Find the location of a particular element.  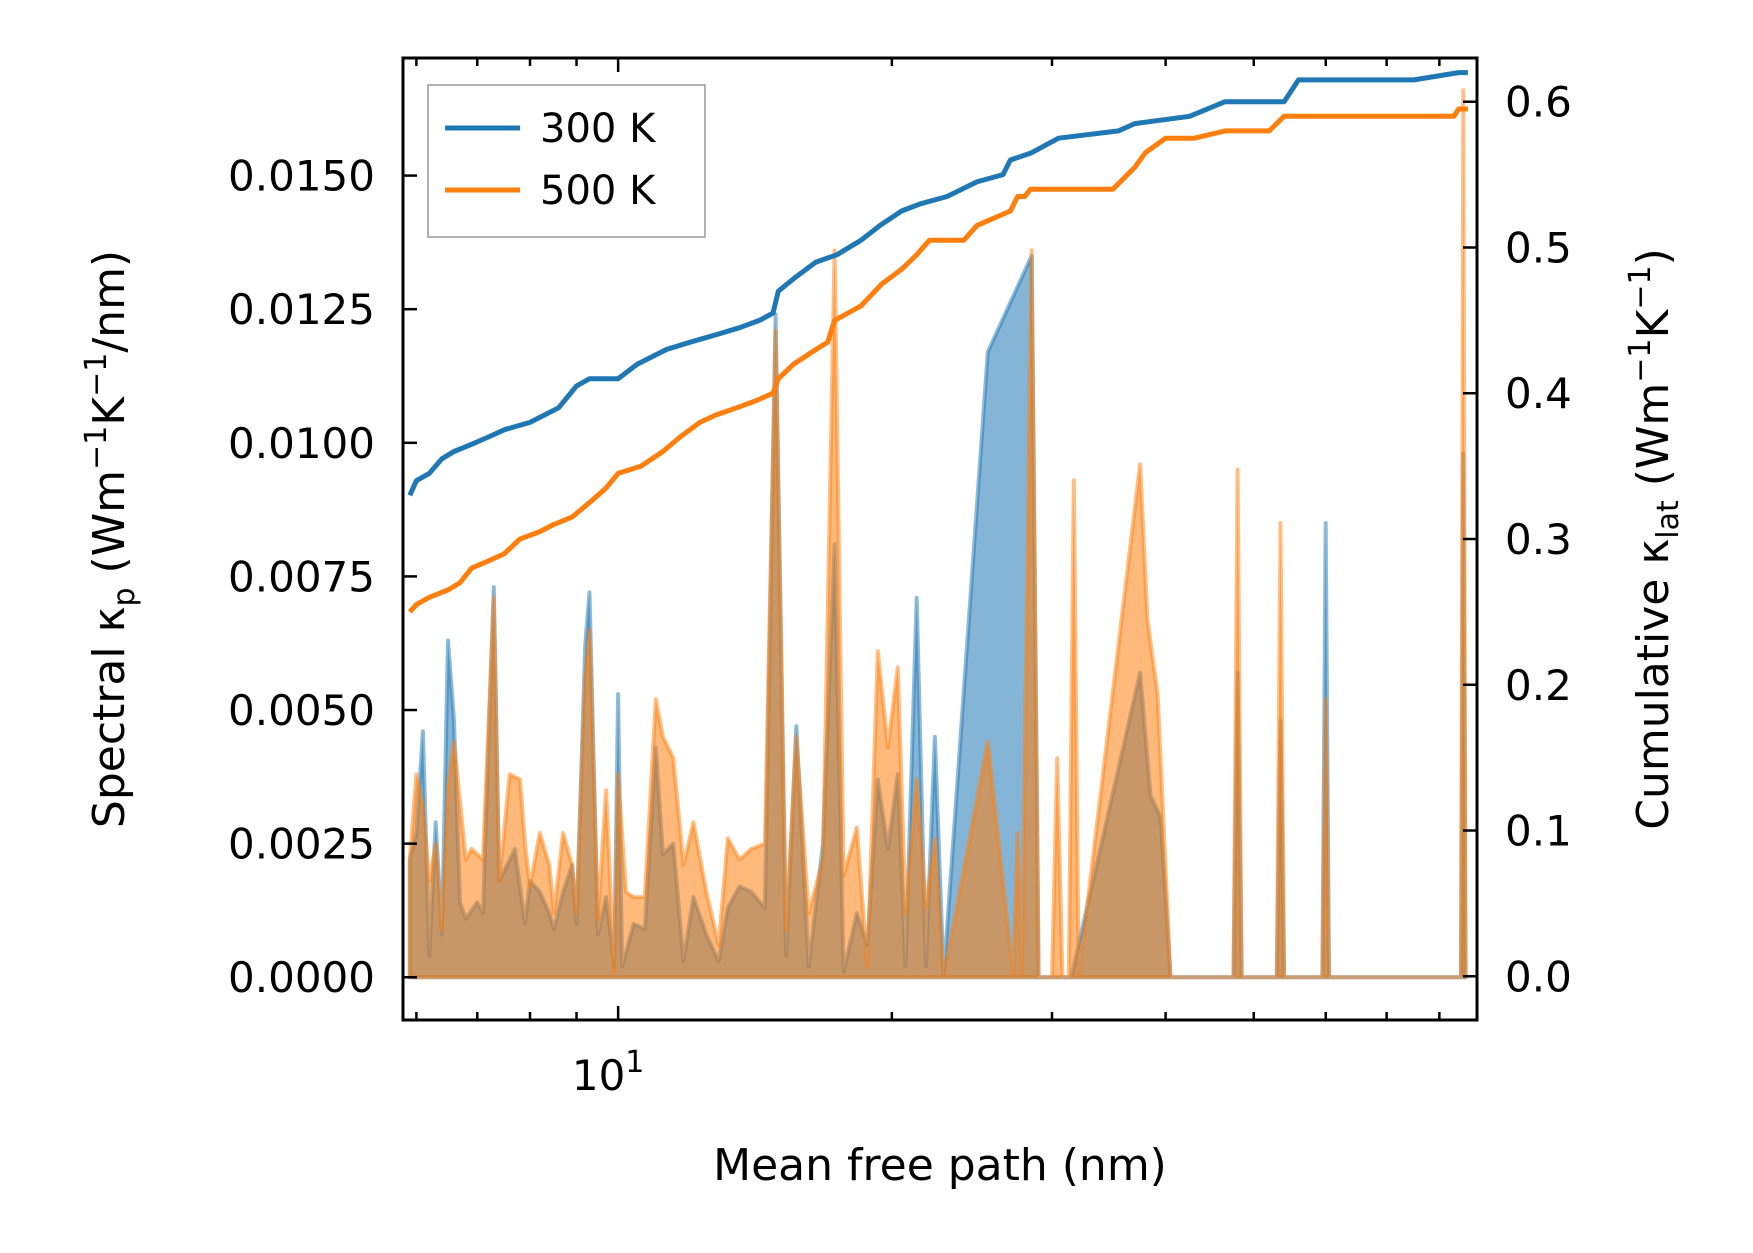

legend-label-300k: 300 K is located at coordinates (598, 129).